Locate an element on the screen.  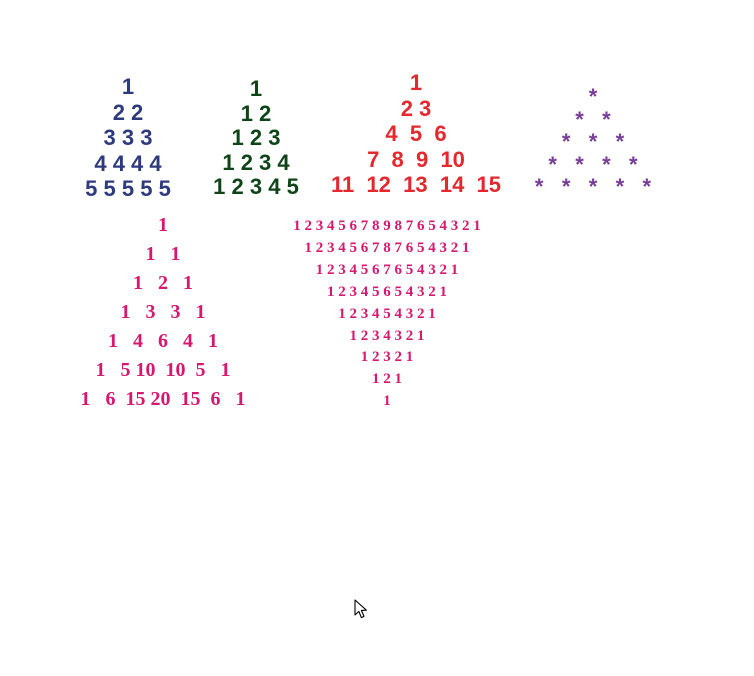
pyramid-row: 11 12 13 14 15 is located at coordinates (416, 184).